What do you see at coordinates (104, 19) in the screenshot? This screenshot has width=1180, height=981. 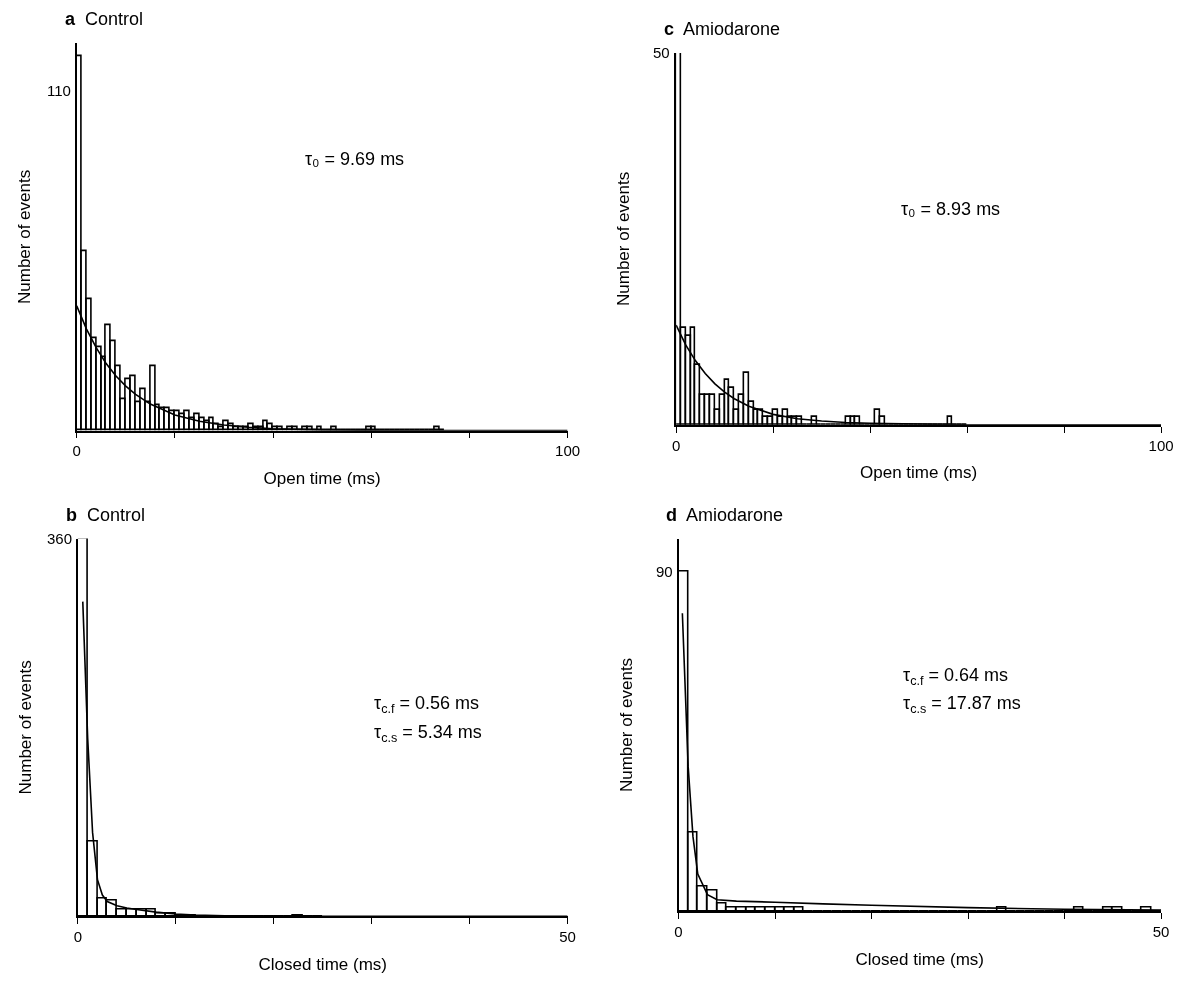 I see `chart-title: a Control` at bounding box center [104, 19].